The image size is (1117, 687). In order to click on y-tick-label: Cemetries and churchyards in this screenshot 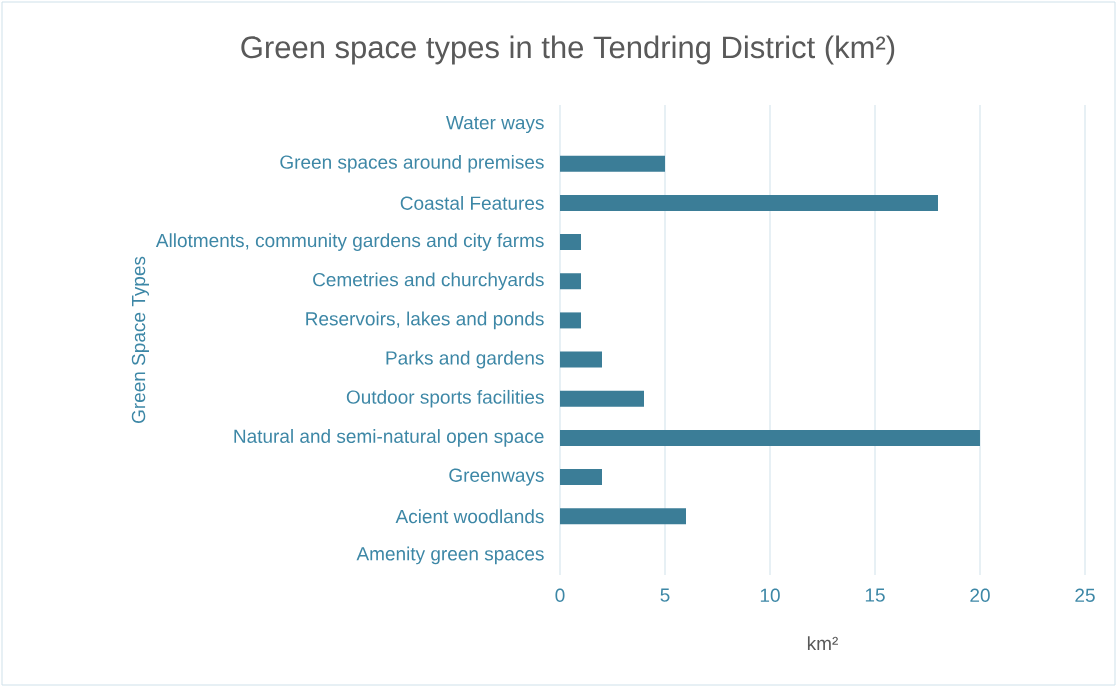, I will do `click(428, 281)`.